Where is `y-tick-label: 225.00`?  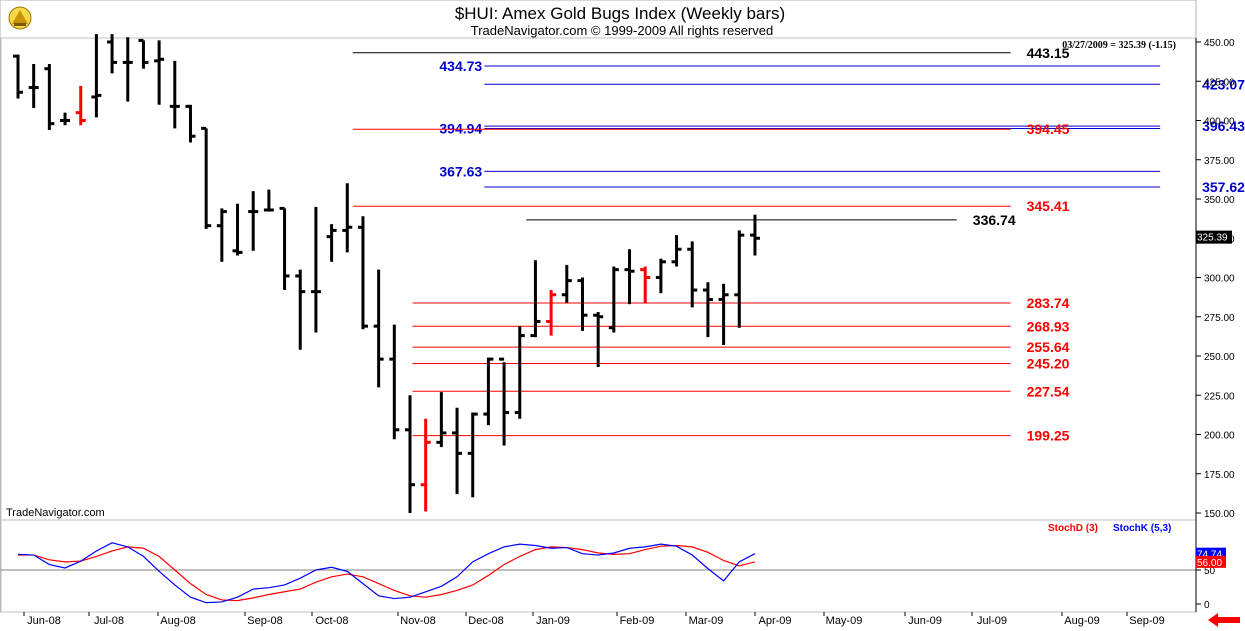
y-tick-label: 225.00 is located at coordinates (1219, 396).